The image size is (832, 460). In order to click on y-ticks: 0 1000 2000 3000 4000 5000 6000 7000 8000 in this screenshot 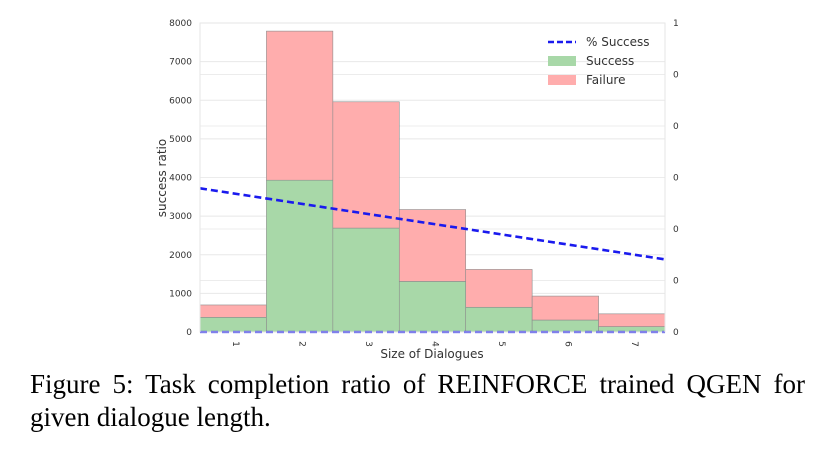, I will do `click(180, 178)`.